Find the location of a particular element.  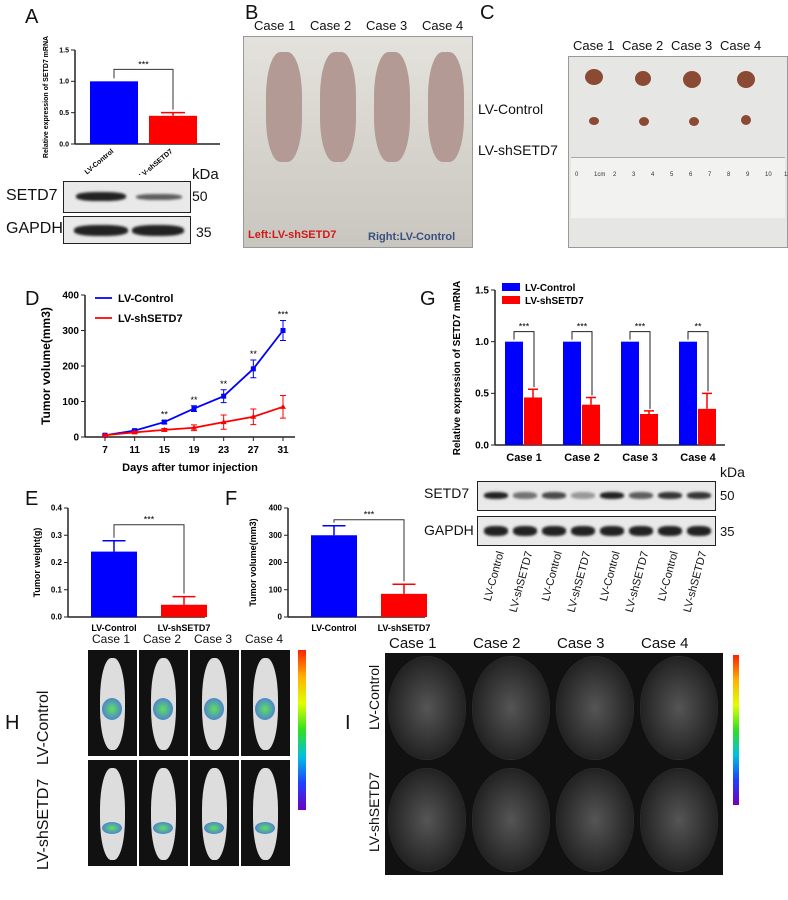

a-category-label: LV-Control is located at coordinates (100, 161).